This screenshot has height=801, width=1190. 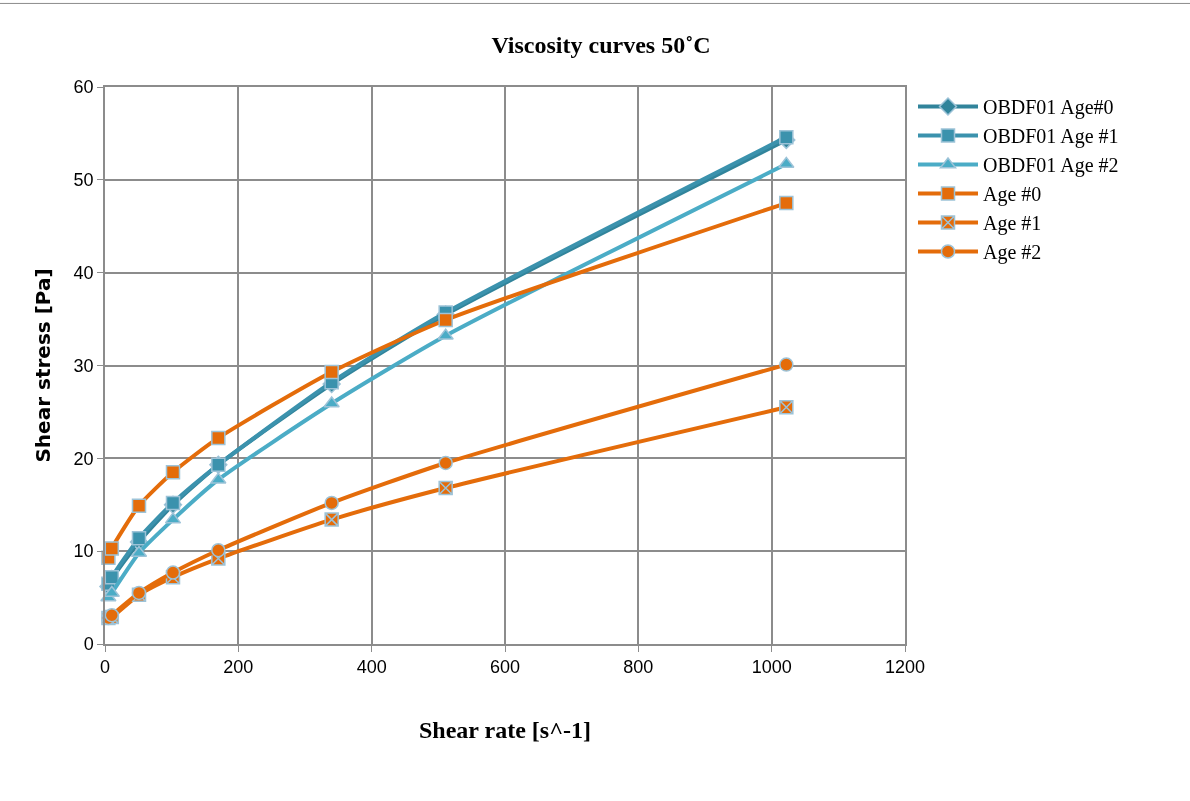 What do you see at coordinates (601, 44) in the screenshot?
I see `chart-title: Viscosity curves 50˚C` at bounding box center [601, 44].